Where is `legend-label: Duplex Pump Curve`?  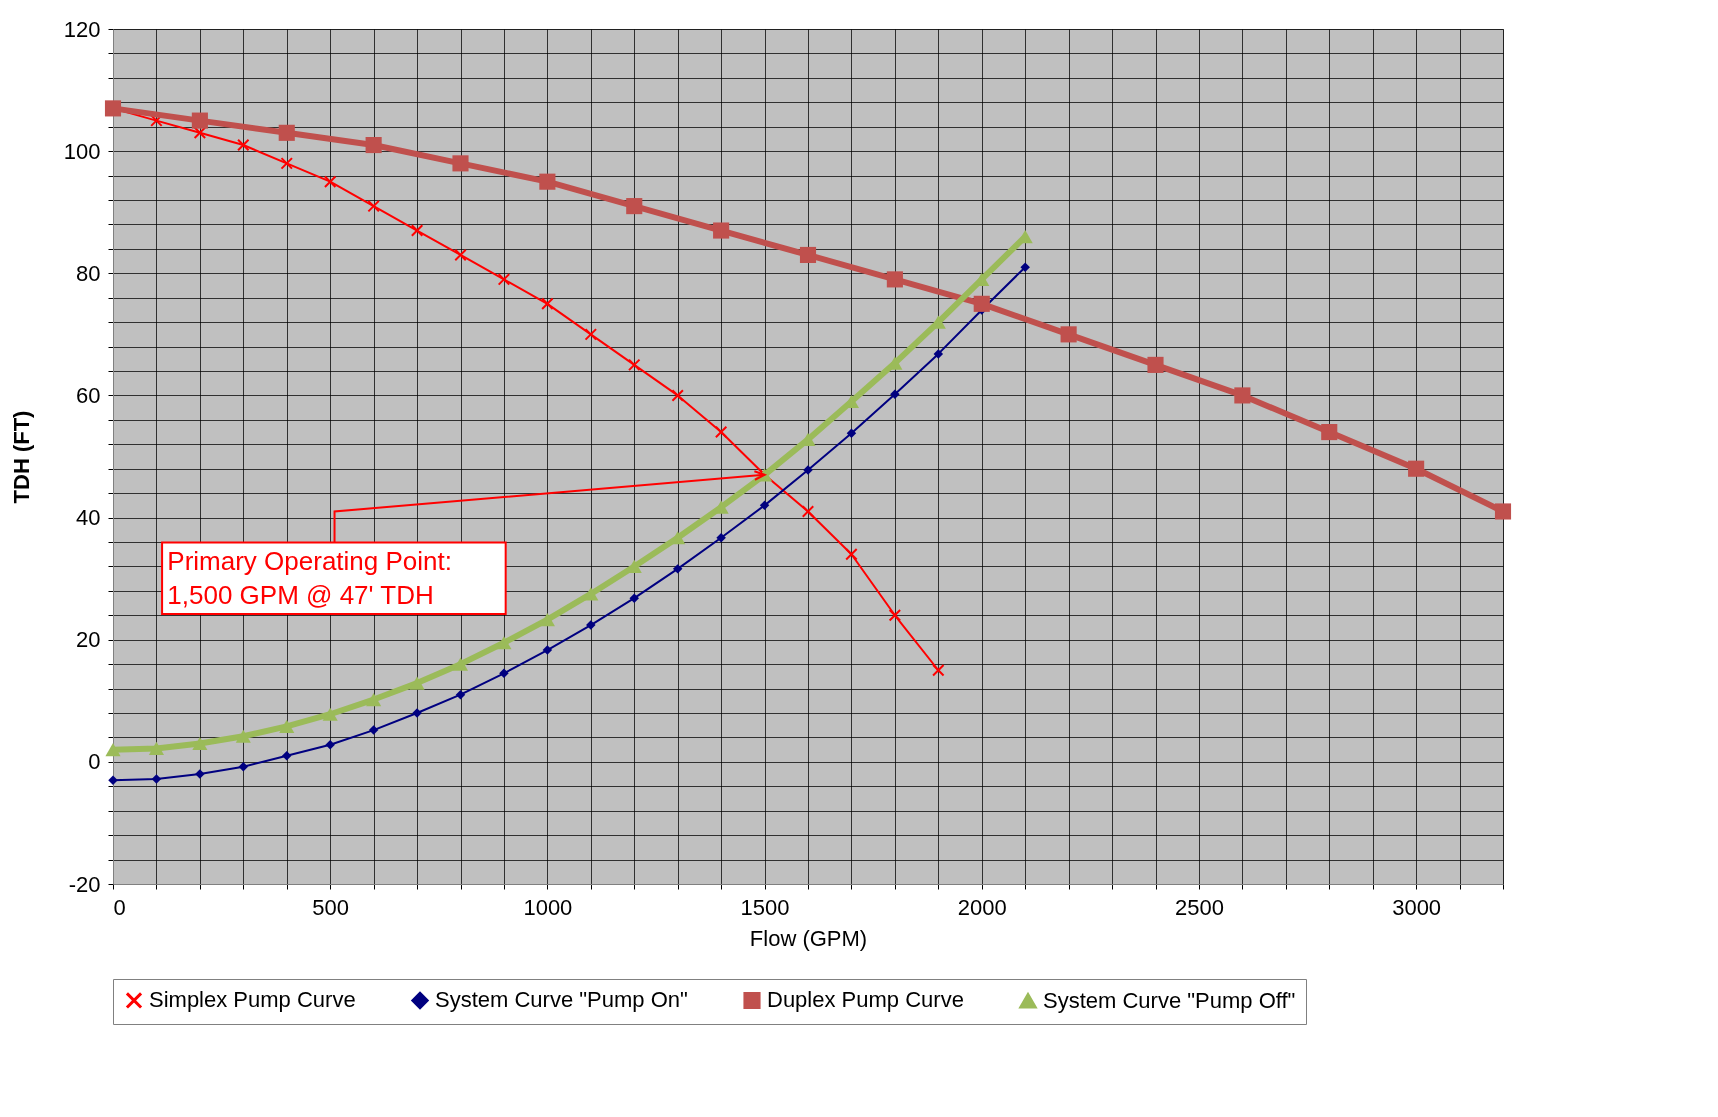 legend-label: Duplex Pump Curve is located at coordinates (865, 1000).